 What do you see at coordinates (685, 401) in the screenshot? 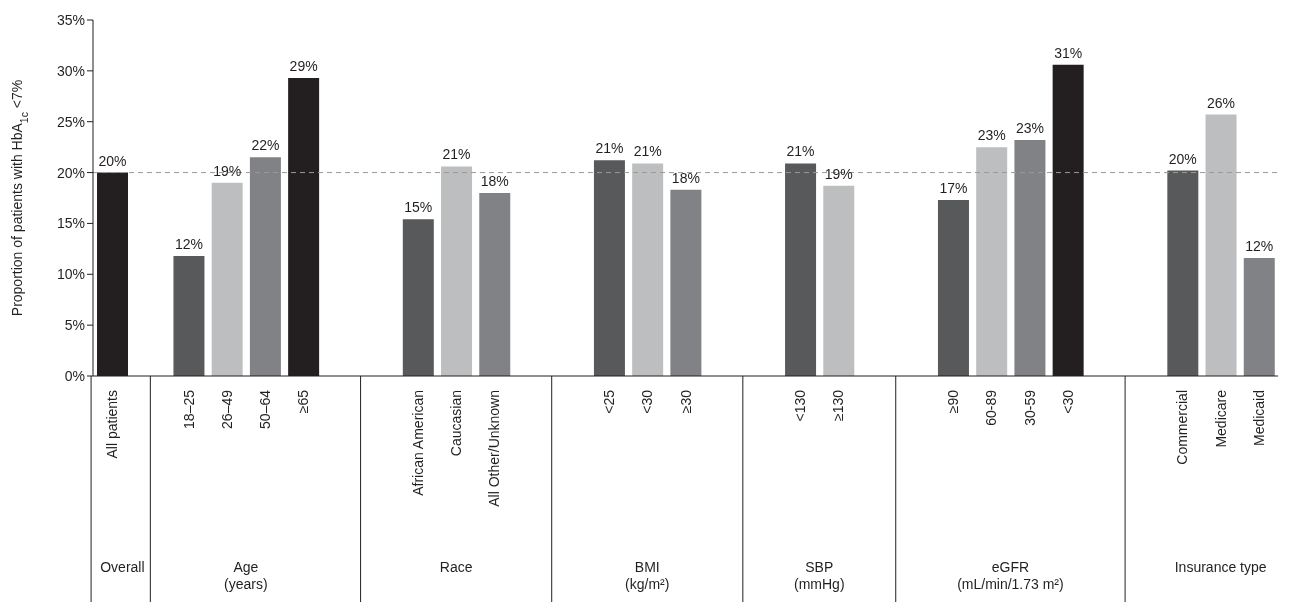
I see `x-tick-label: ≥30` at bounding box center [685, 401].